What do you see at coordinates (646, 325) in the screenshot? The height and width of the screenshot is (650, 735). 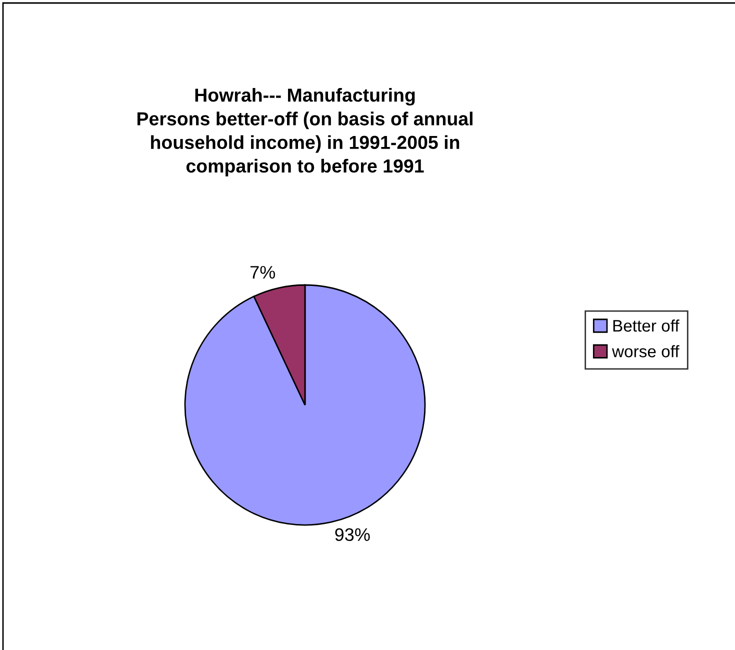 I see `legend-label: Better off` at bounding box center [646, 325].